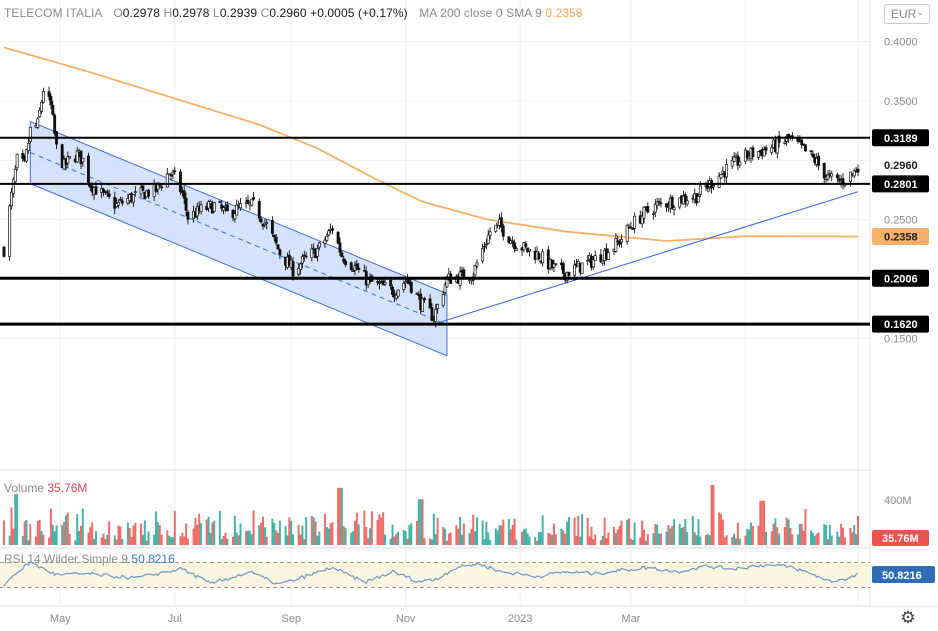 The image size is (938, 631). Describe the element at coordinates (907, 14) in the screenshot. I see `currency-selector: EUR ⌄` at that location.